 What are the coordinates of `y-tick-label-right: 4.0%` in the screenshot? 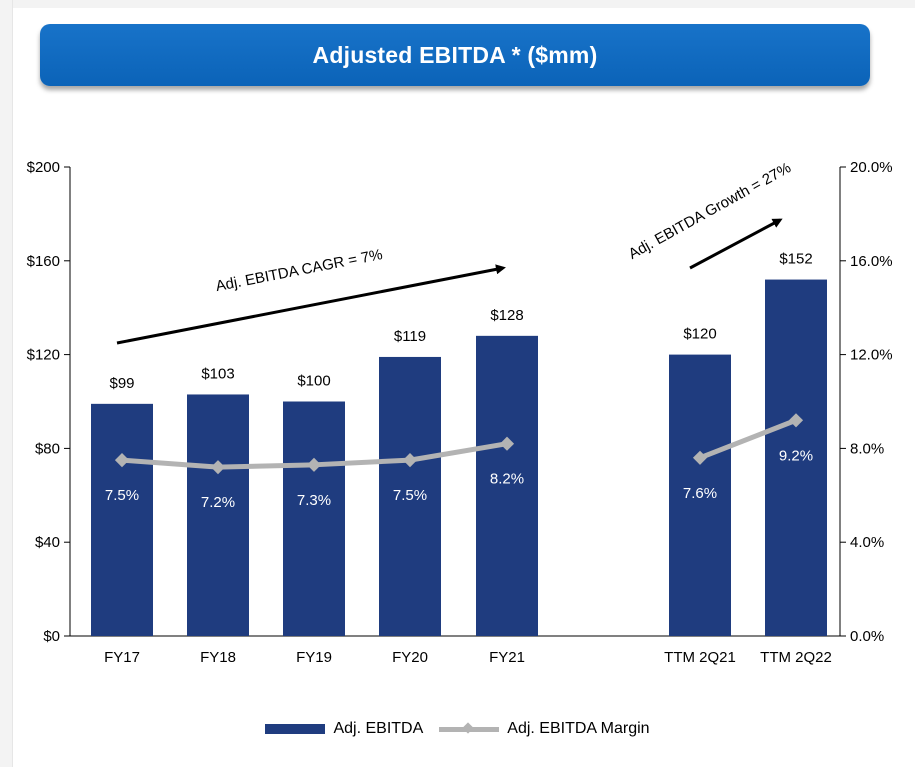 It's located at (867, 542).